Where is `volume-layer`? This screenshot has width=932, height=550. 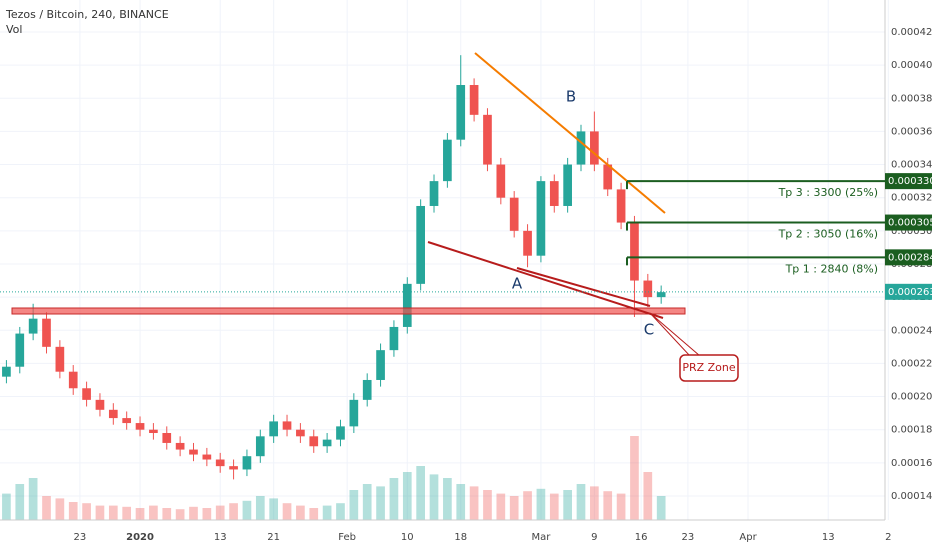 volume-layer is located at coordinates (334, 478).